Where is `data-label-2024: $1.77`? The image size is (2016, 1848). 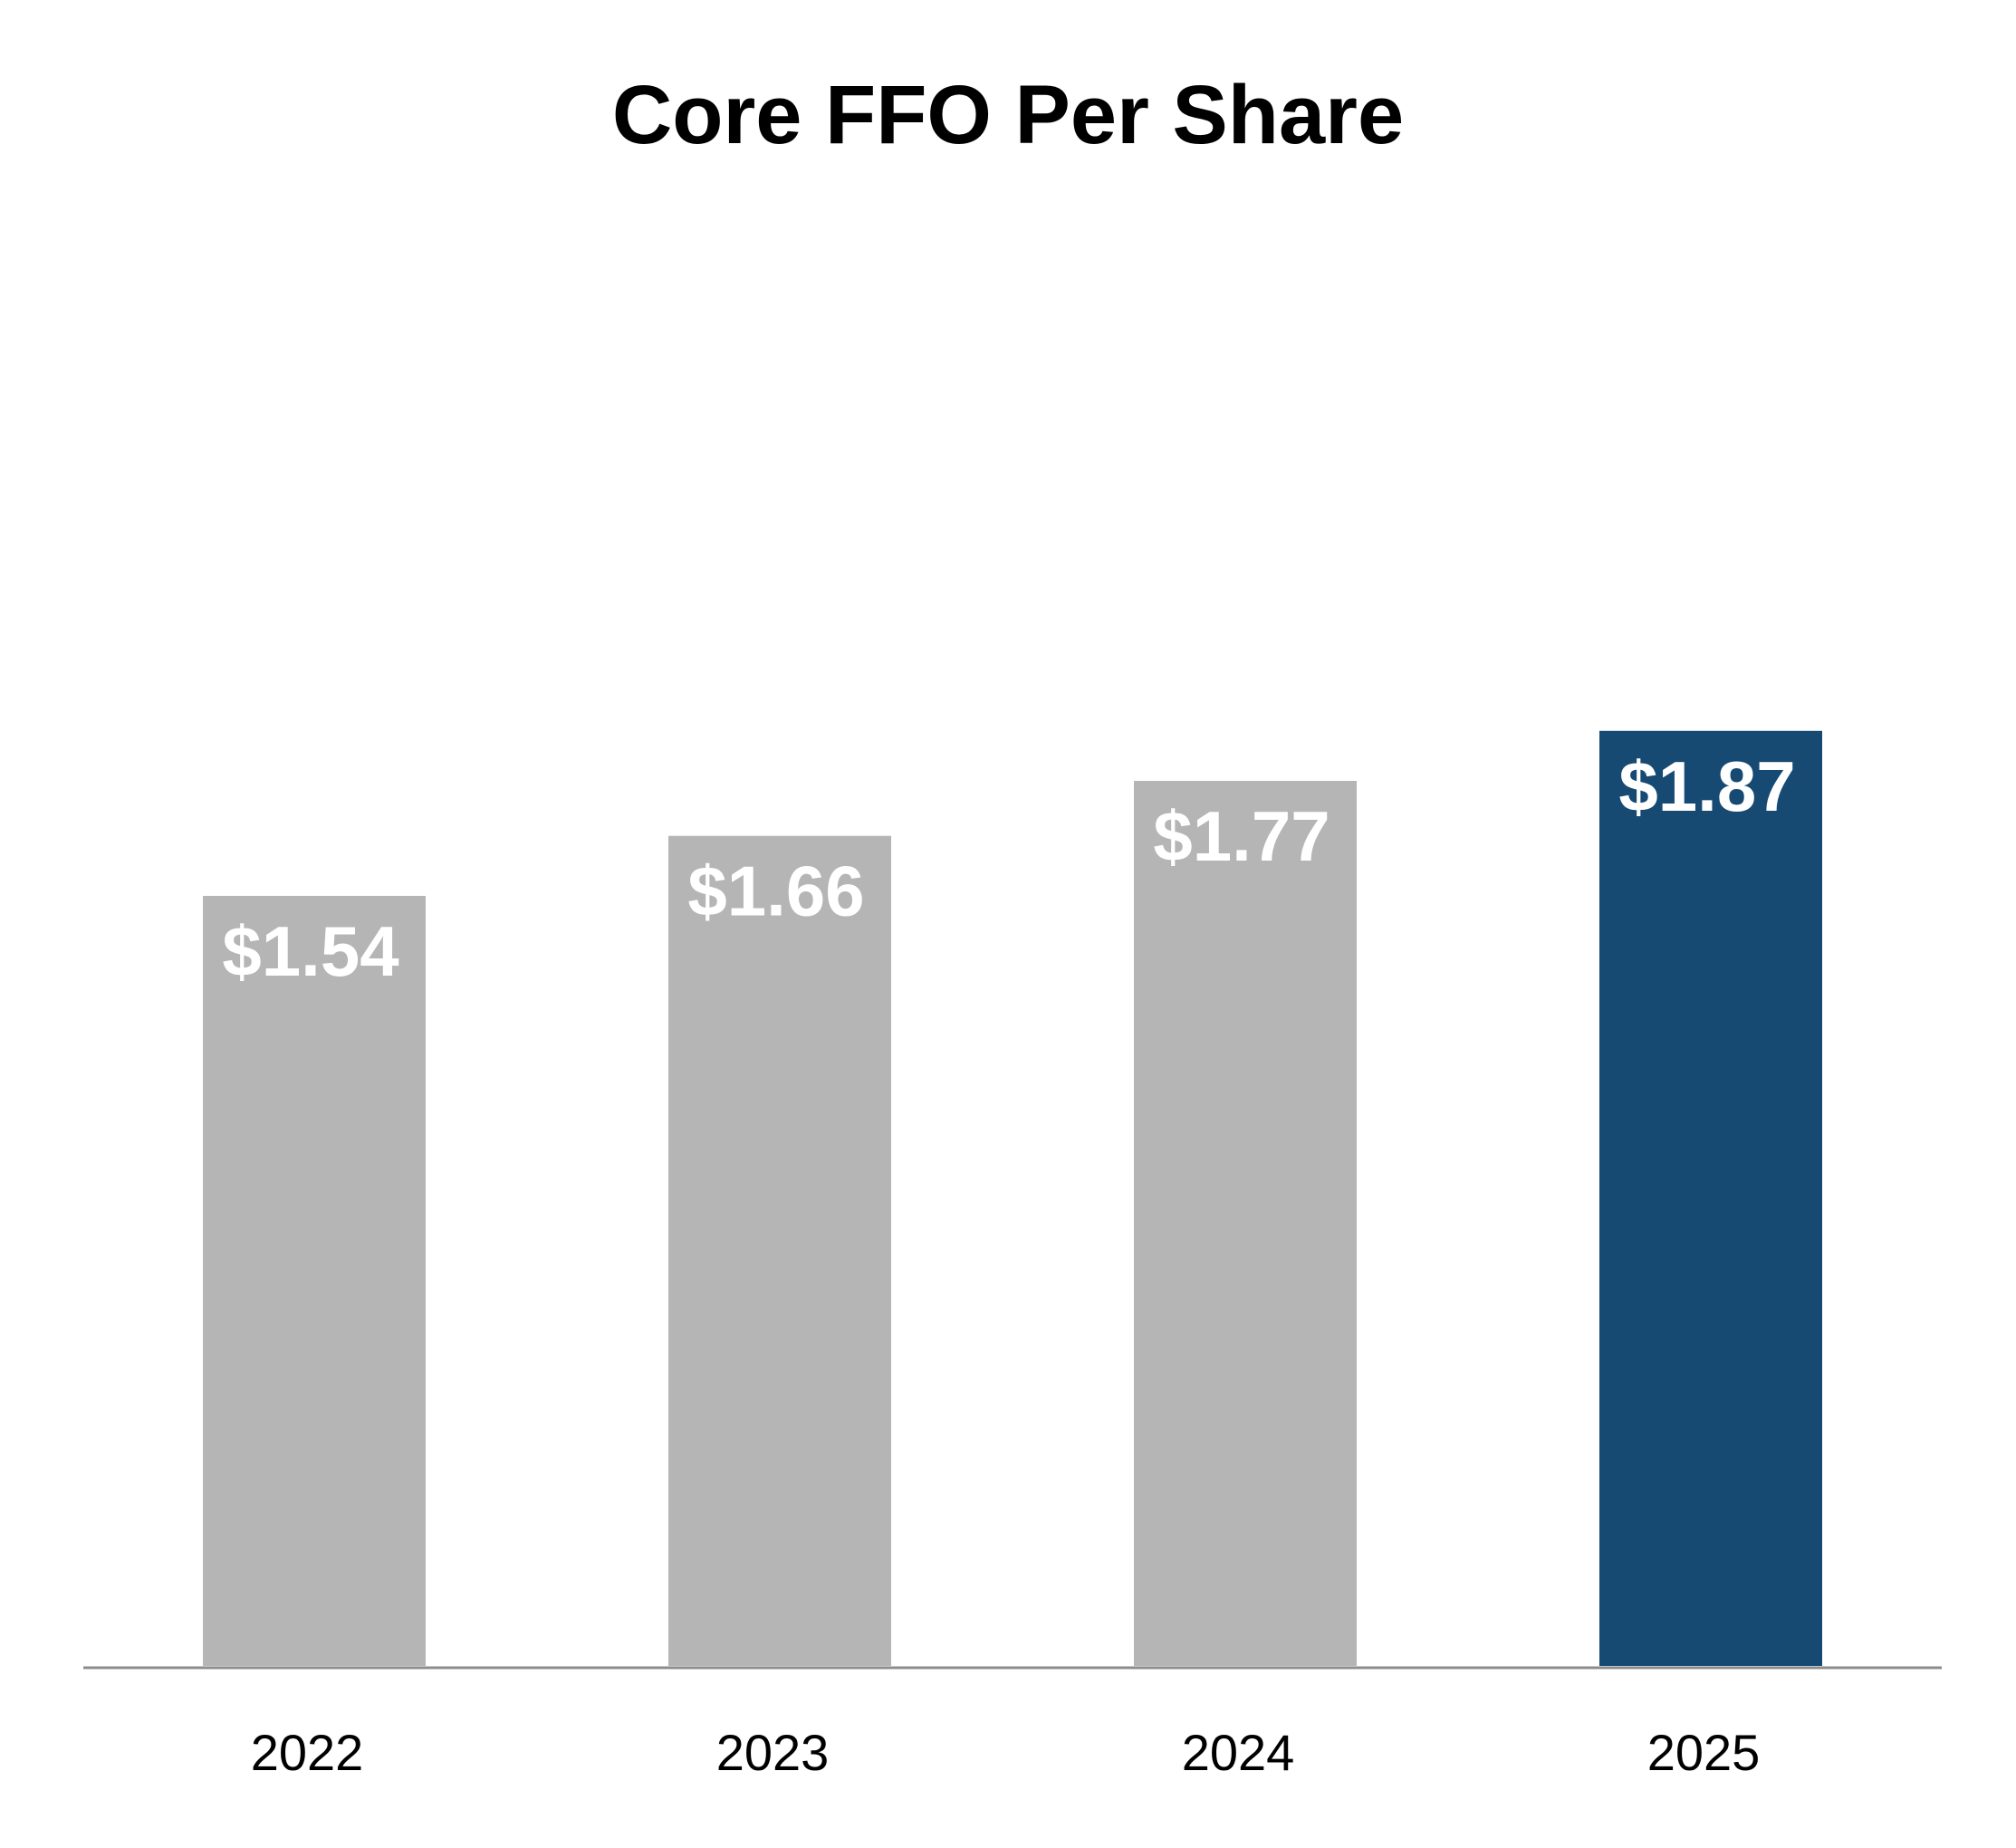 data-label-2024: $1.77 is located at coordinates (1241, 836).